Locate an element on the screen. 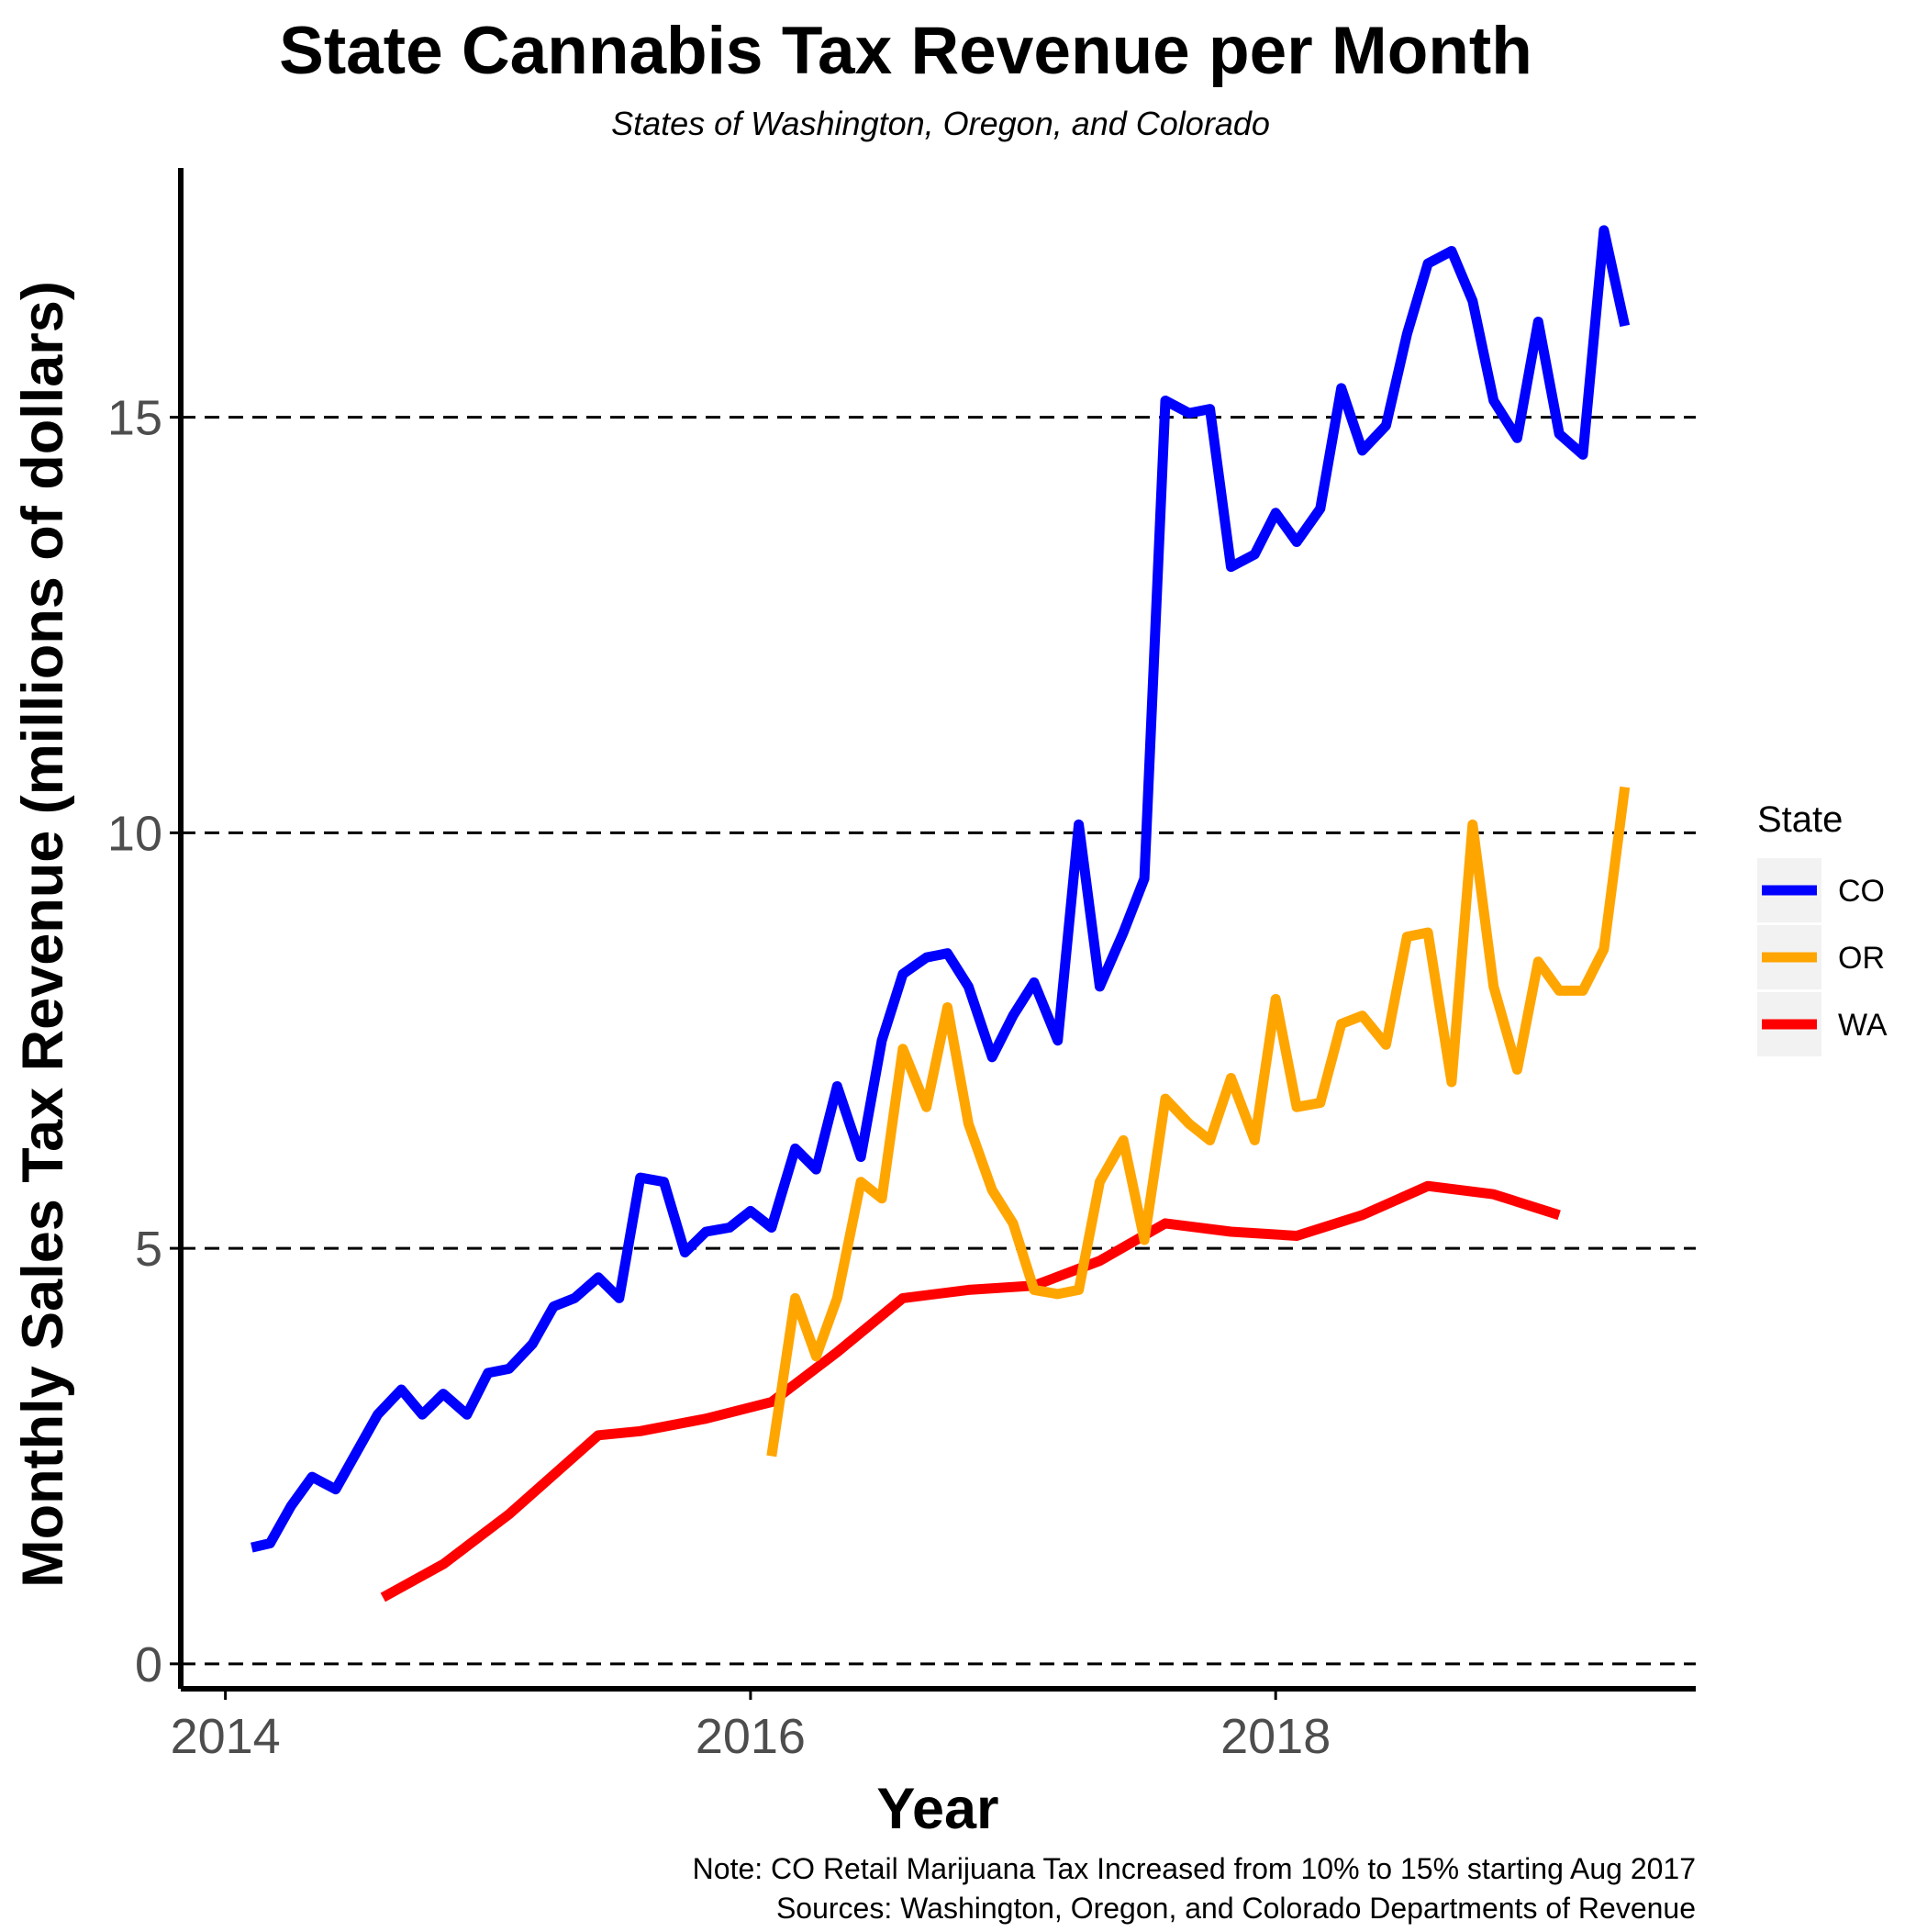 This screenshot has width=1927, height=1932. y-tick-label: 5 is located at coordinates (148, 1249).